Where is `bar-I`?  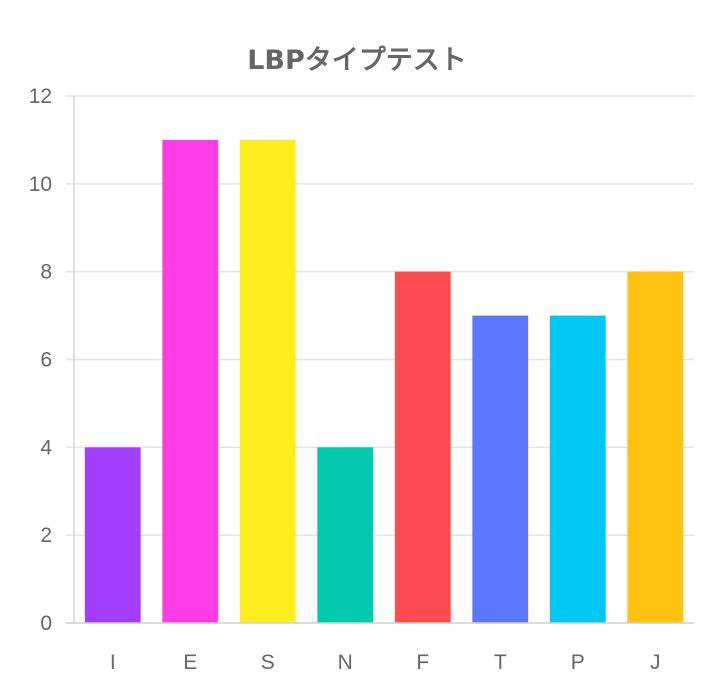 bar-I is located at coordinates (112, 535).